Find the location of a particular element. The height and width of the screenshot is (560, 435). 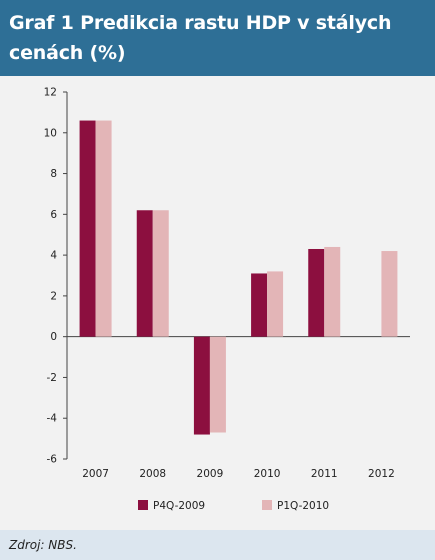

y-tick-label: -4 is located at coordinates (52, 419).